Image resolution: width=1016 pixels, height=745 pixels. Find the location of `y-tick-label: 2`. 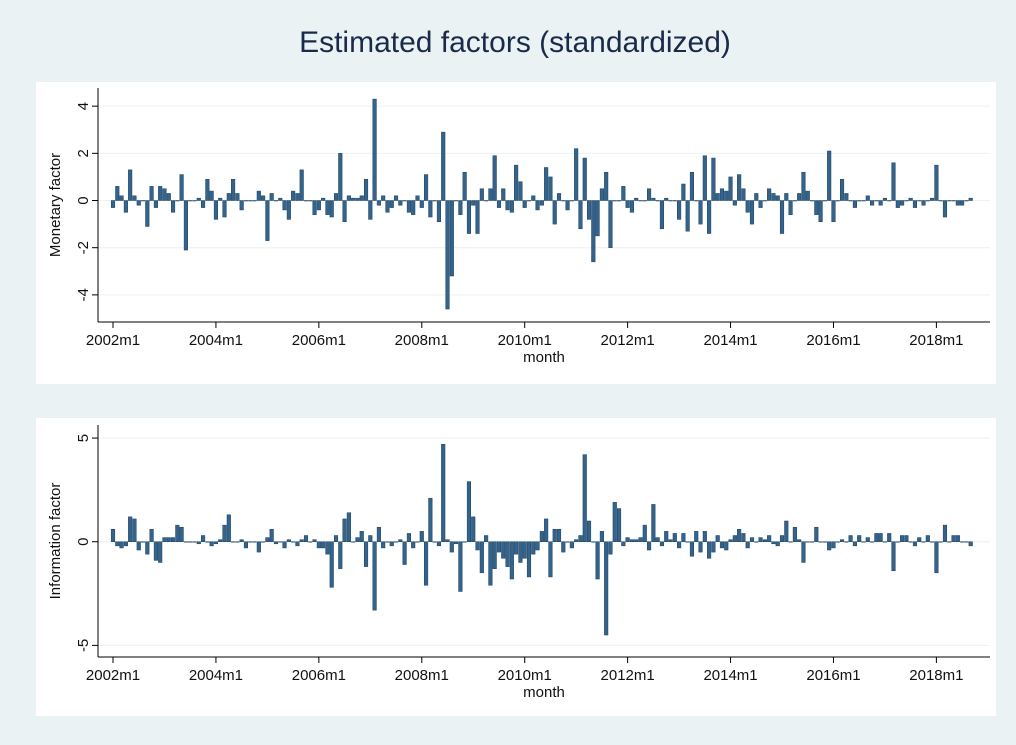

y-tick-label: 2 is located at coordinates (83, 153).